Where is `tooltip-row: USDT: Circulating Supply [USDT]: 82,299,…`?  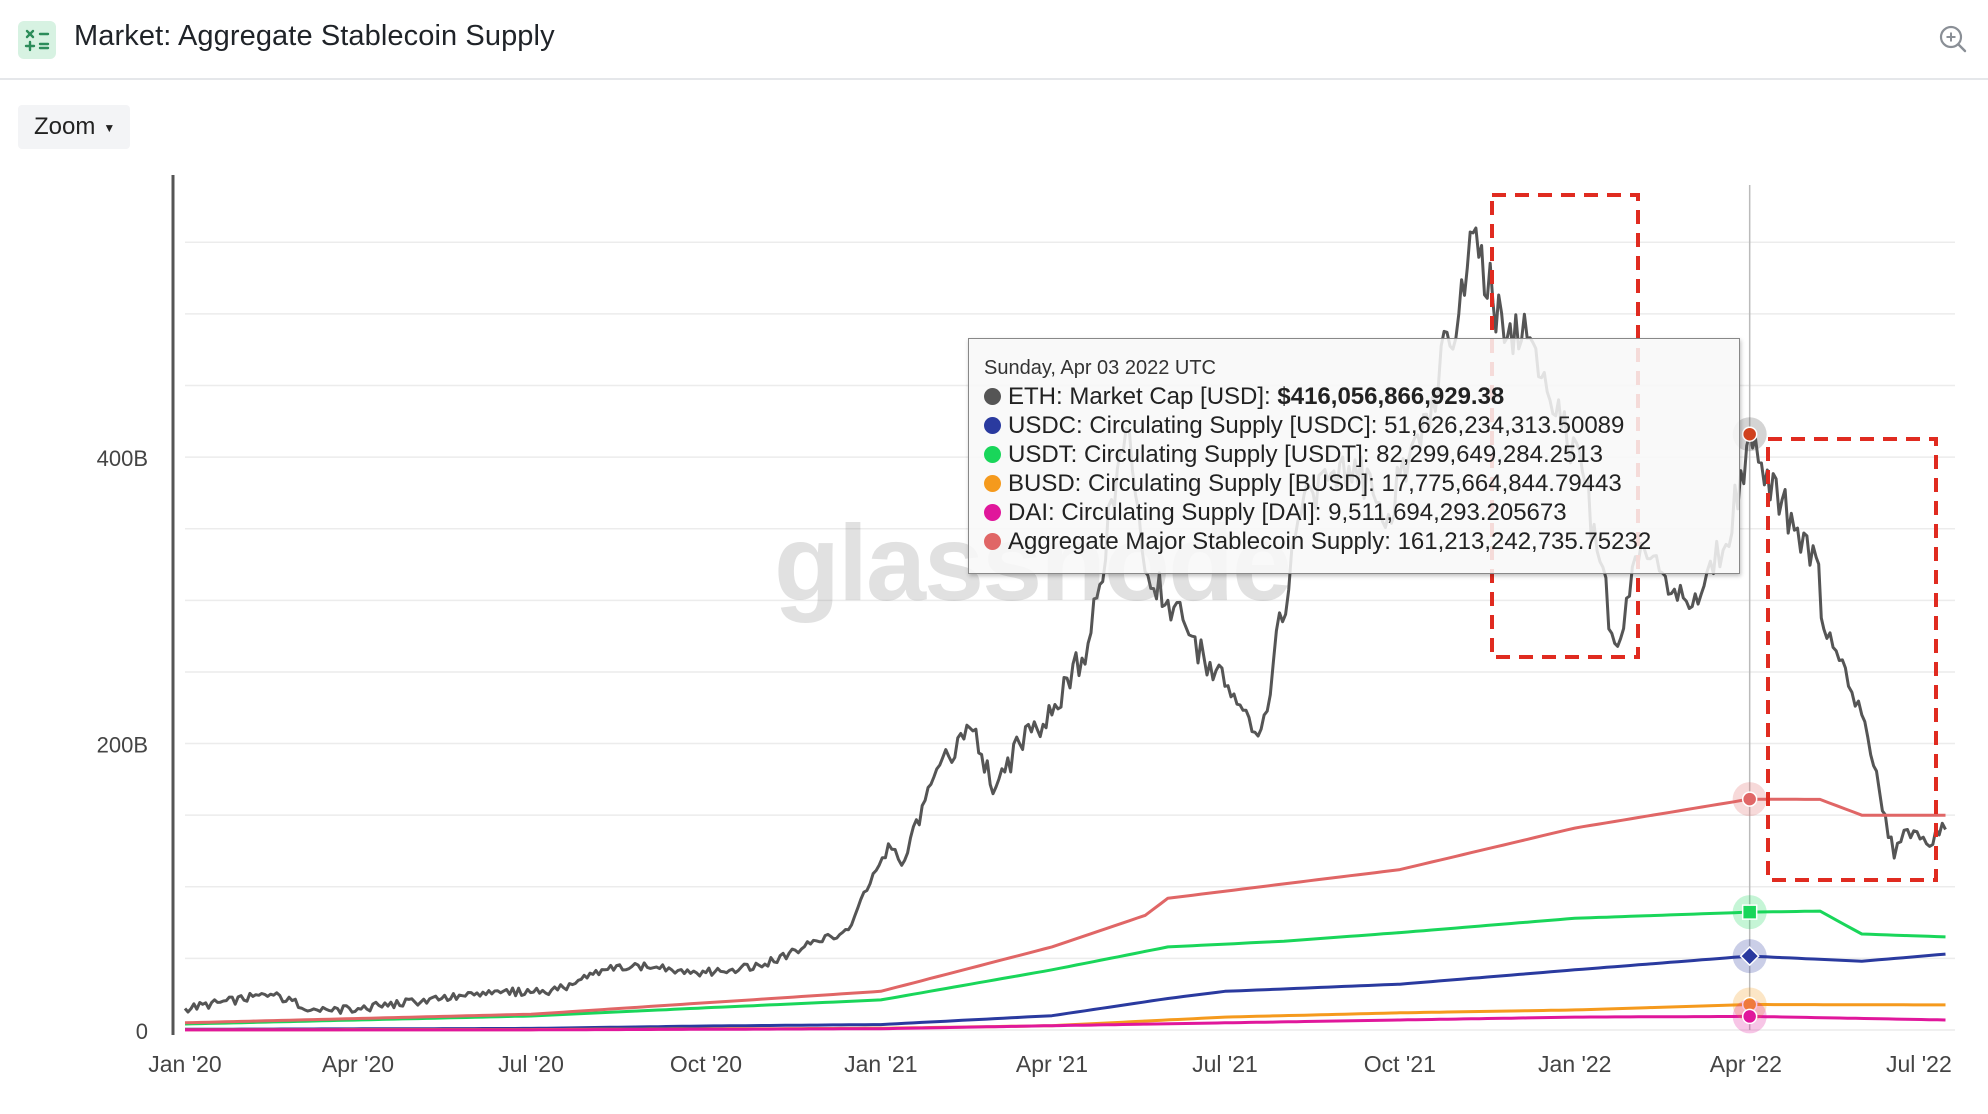
tooltip-row: USDT: Circulating Supply [USDT]: 82,299,… is located at coordinates (1361, 454).